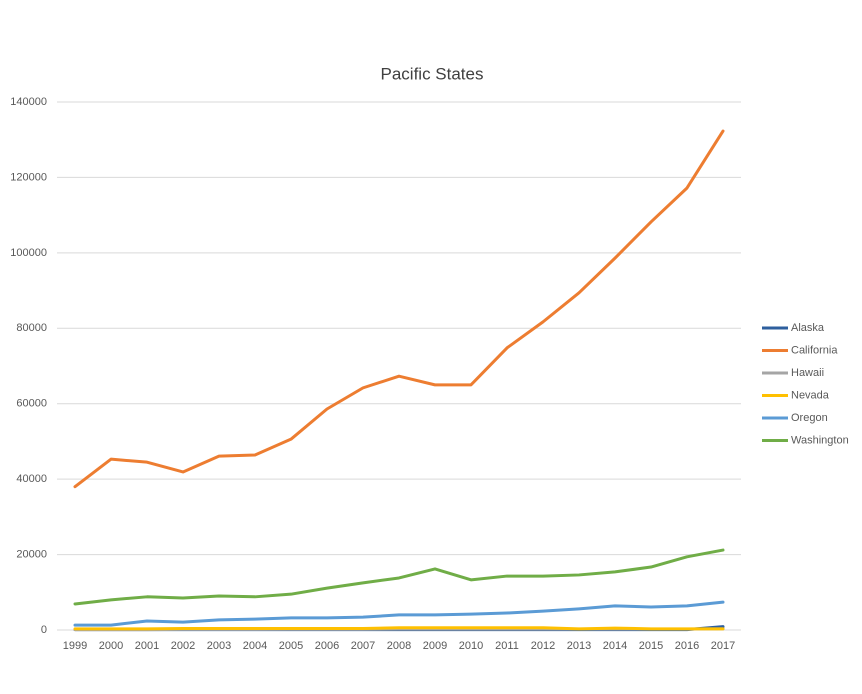 This screenshot has height=694, width=862. I want to click on x-tick-label: 2003, so click(219, 646).